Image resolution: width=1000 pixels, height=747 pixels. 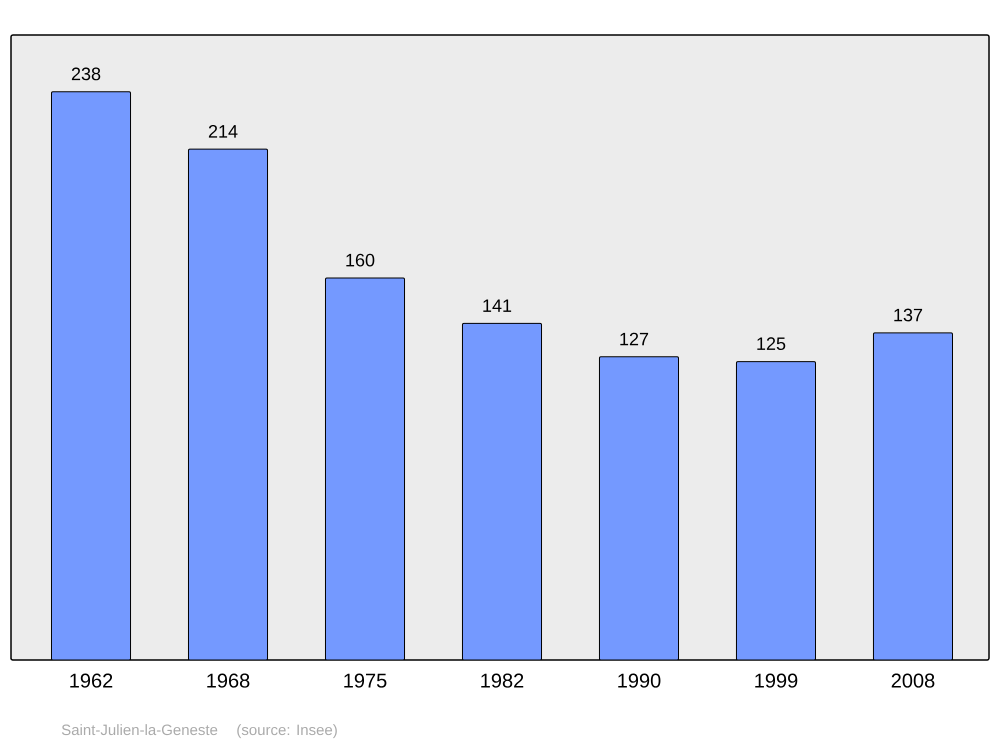 I want to click on x-tick-label: 1990, so click(x=639, y=681).